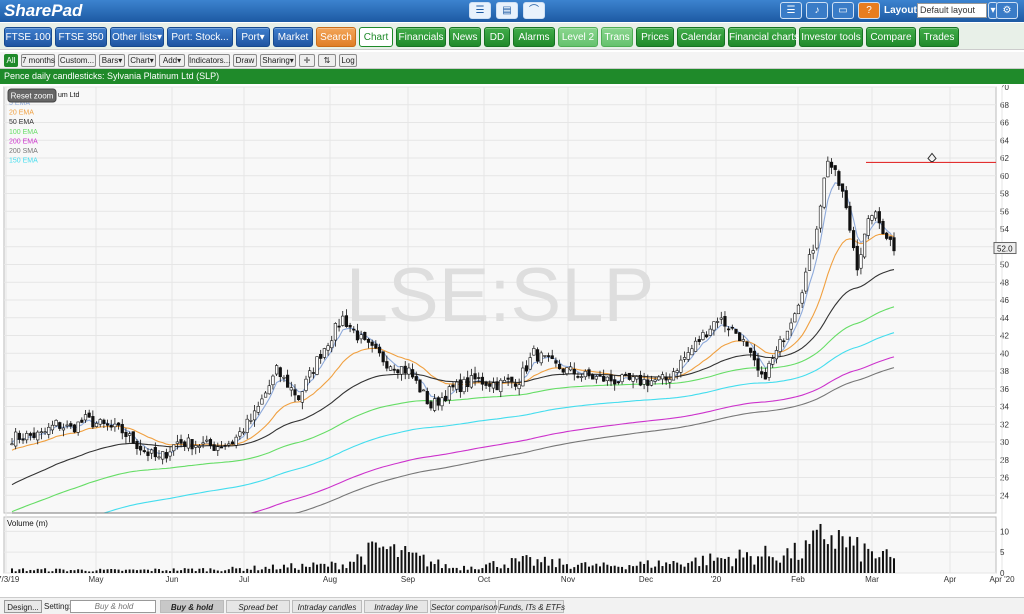 Image resolution: width=1024 pixels, height=614 pixels. What do you see at coordinates (113, 606) in the screenshot?
I see `setting-input` at bounding box center [113, 606].